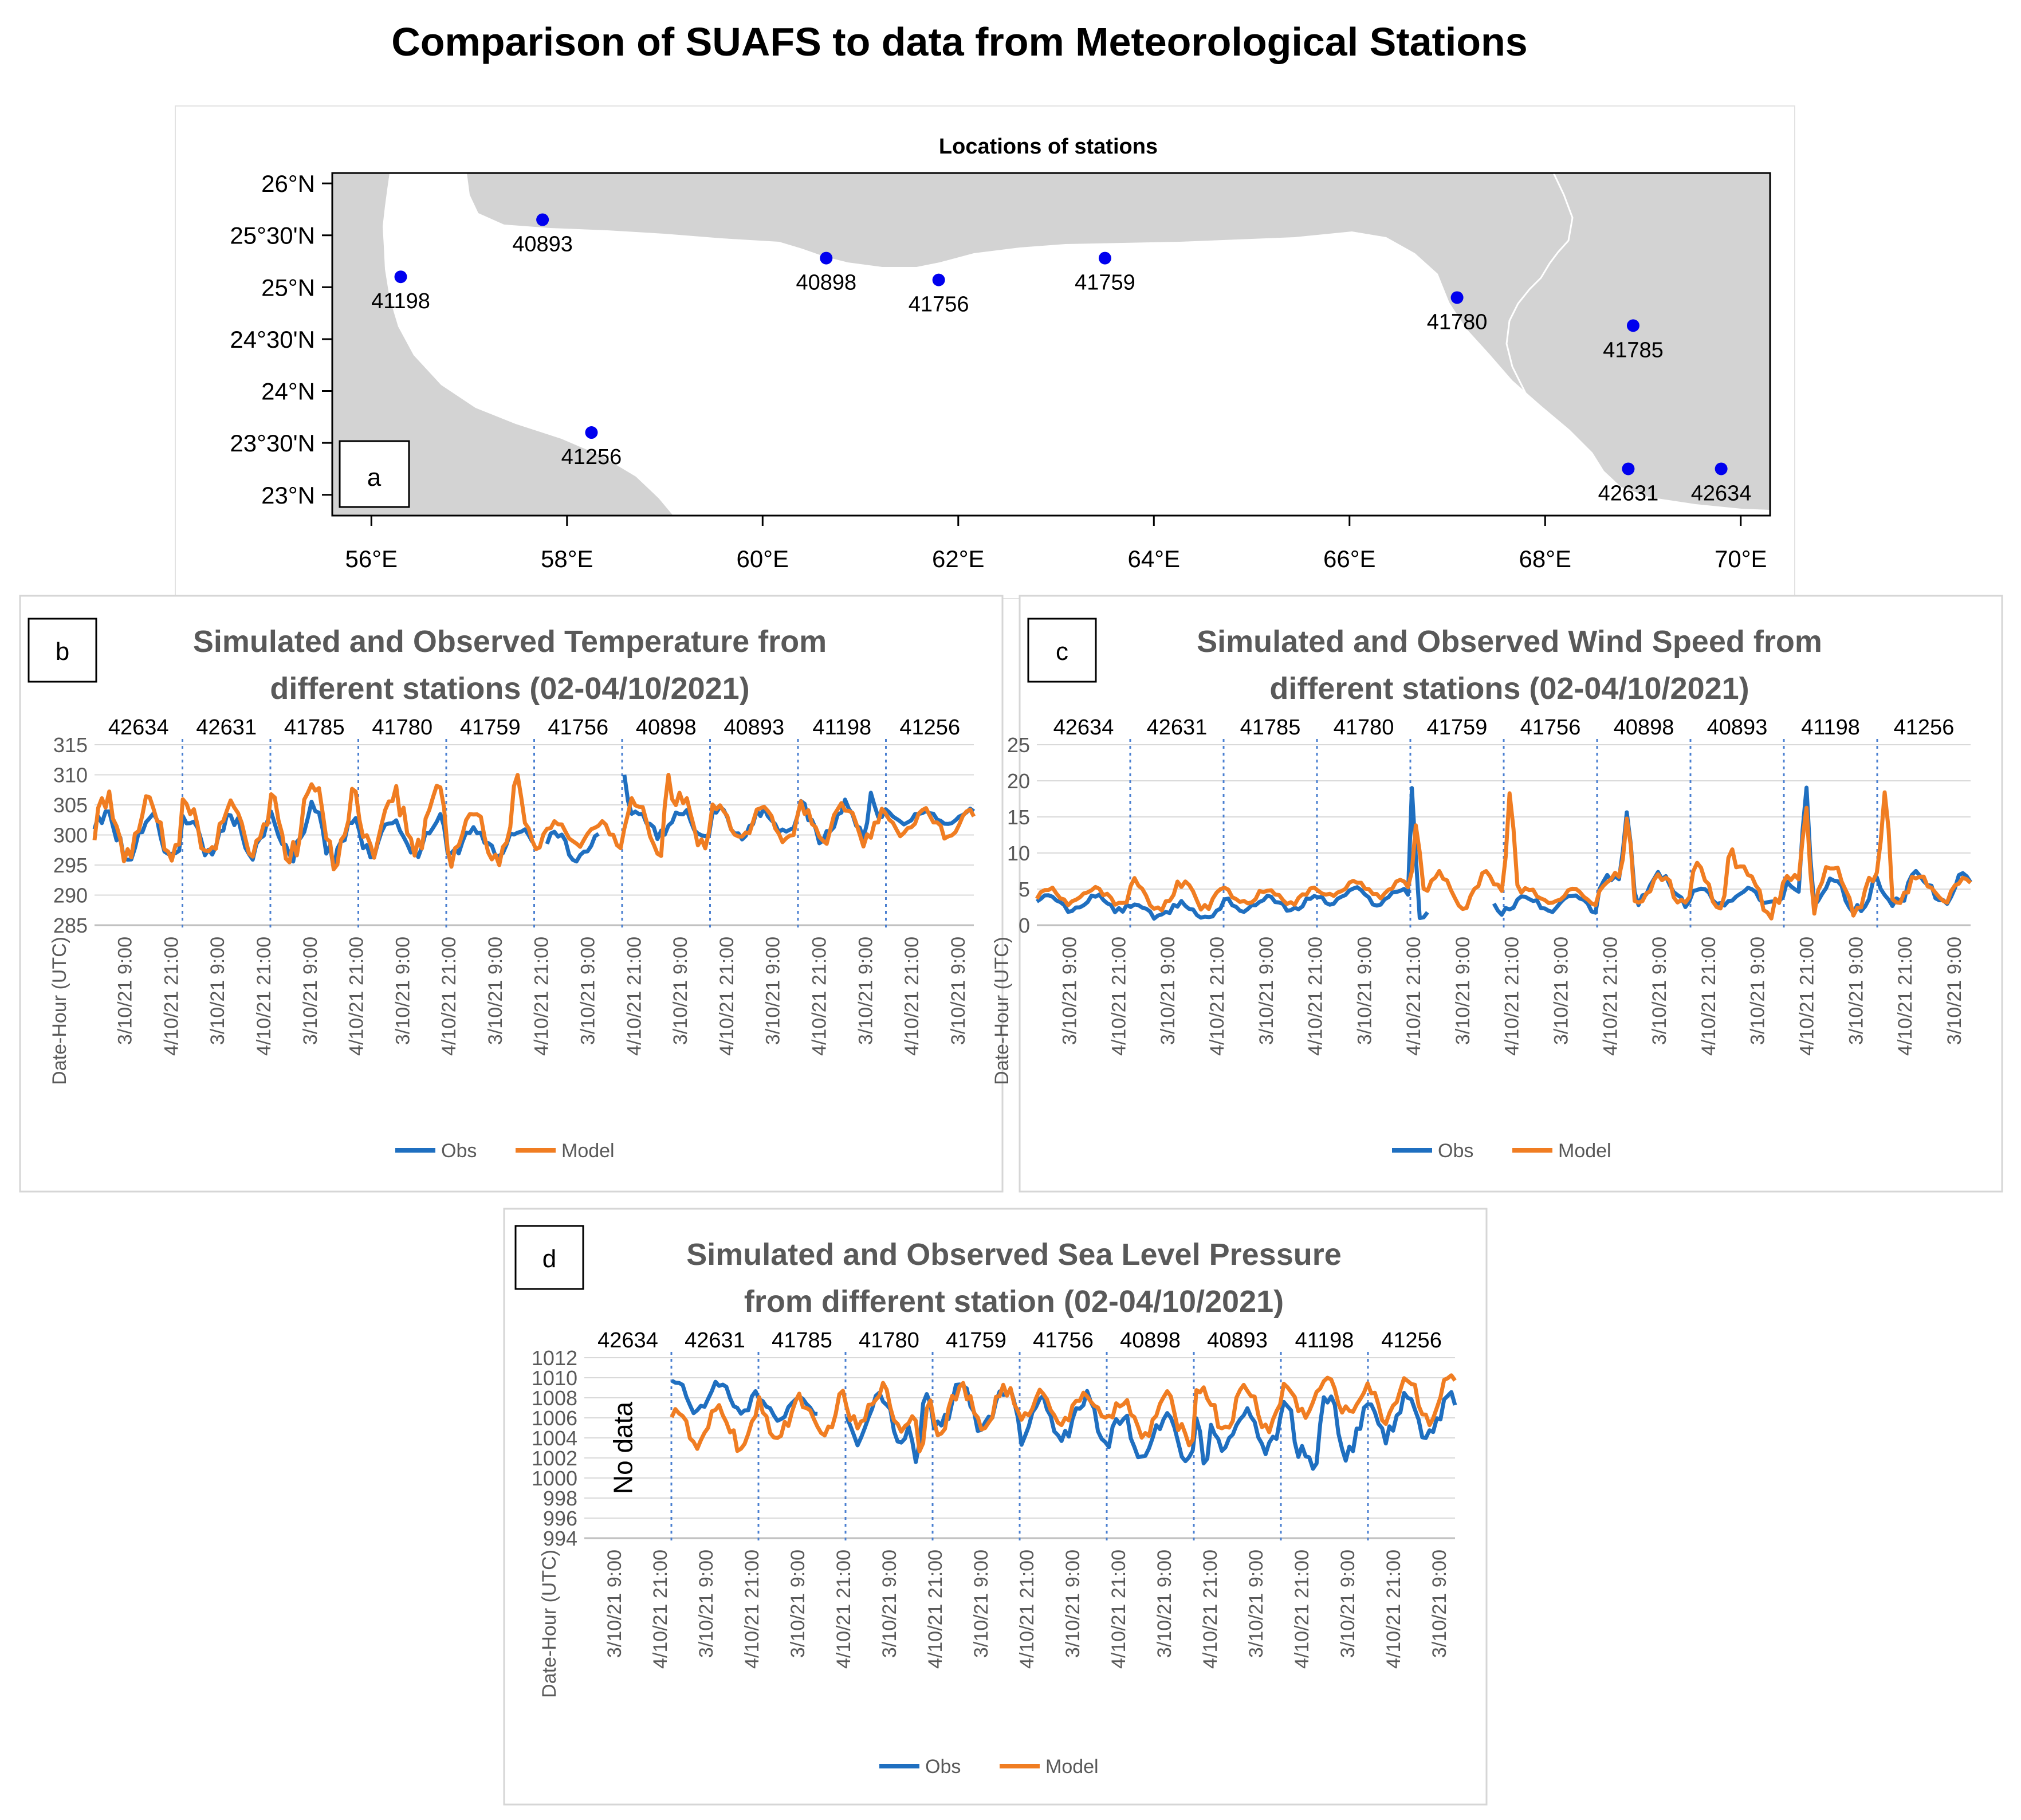 This screenshot has height=1820, width=2021. What do you see at coordinates (510, 641) in the screenshot?
I see `chart-title-line: Simulated and Observed Temperature from` at bounding box center [510, 641].